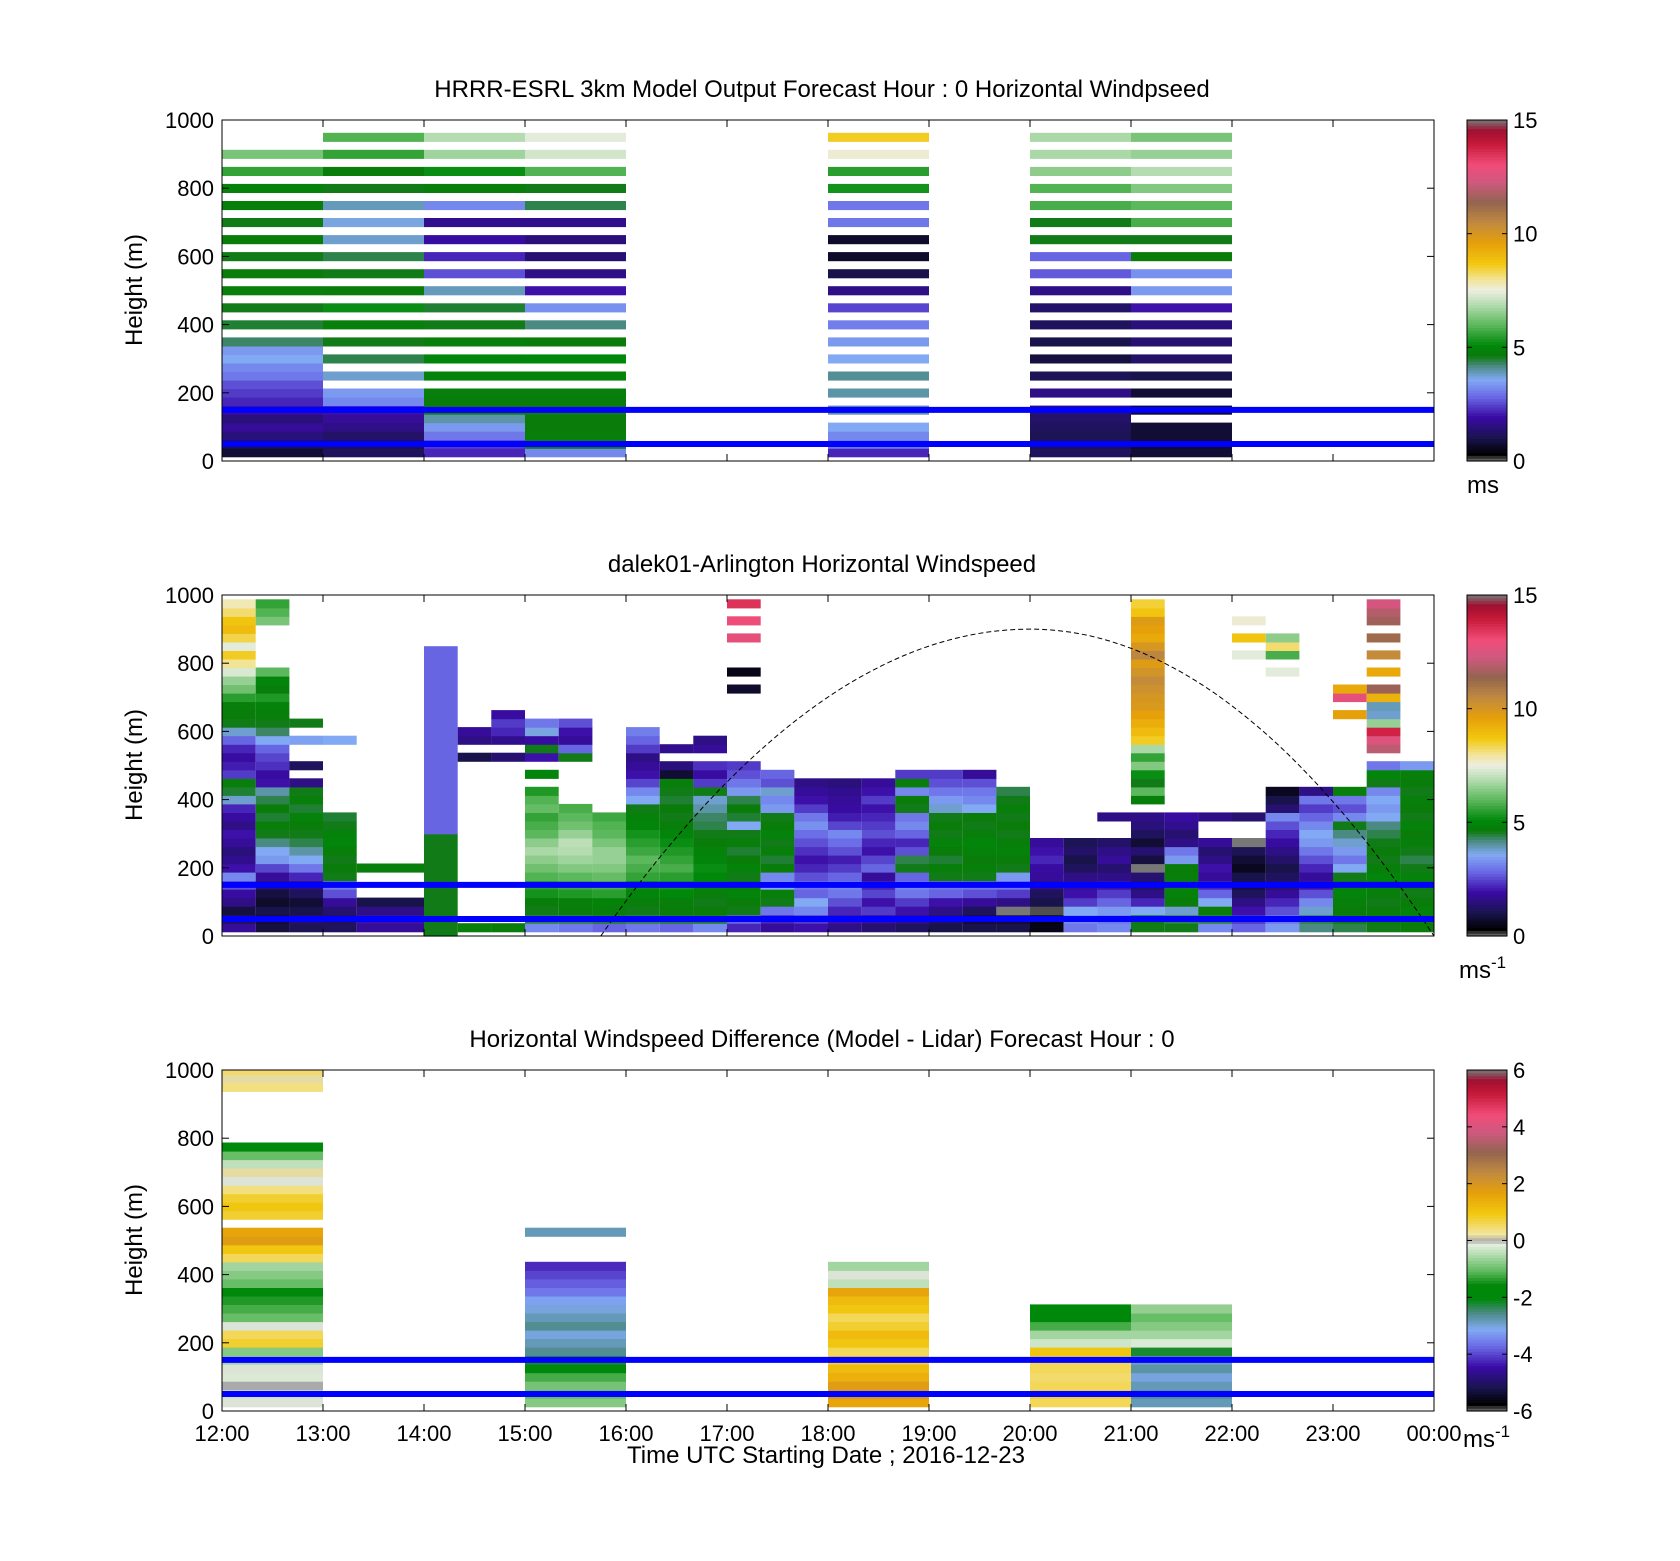 The height and width of the screenshot is (1561, 1680). I want to click on x-tick-label: 13:00, so click(322, 1433).